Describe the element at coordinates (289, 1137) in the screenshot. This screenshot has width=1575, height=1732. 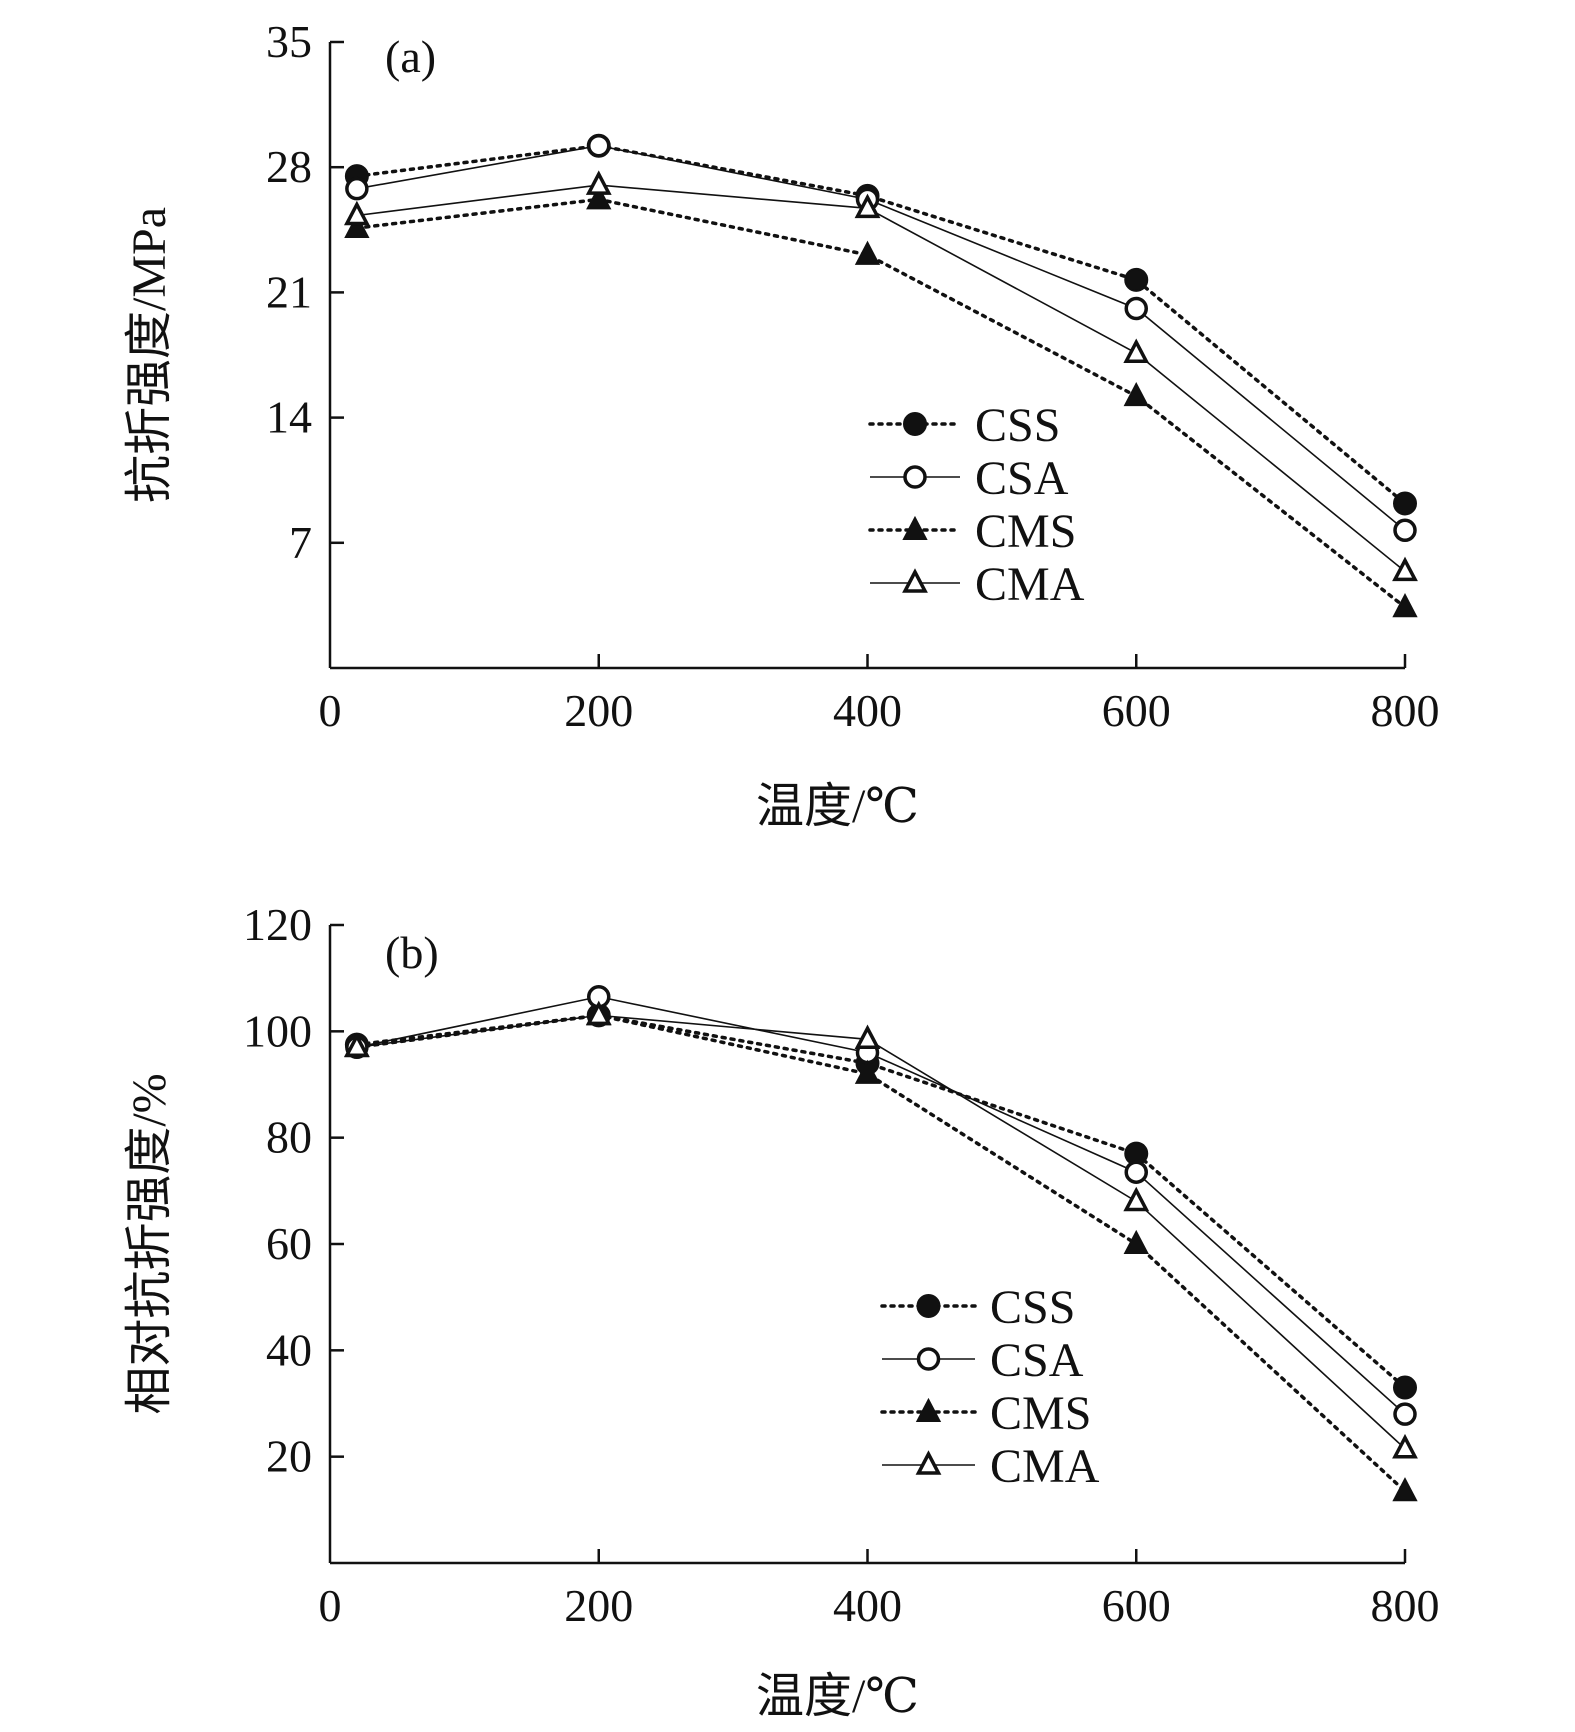
I see `y-tick-label: 80` at that location.